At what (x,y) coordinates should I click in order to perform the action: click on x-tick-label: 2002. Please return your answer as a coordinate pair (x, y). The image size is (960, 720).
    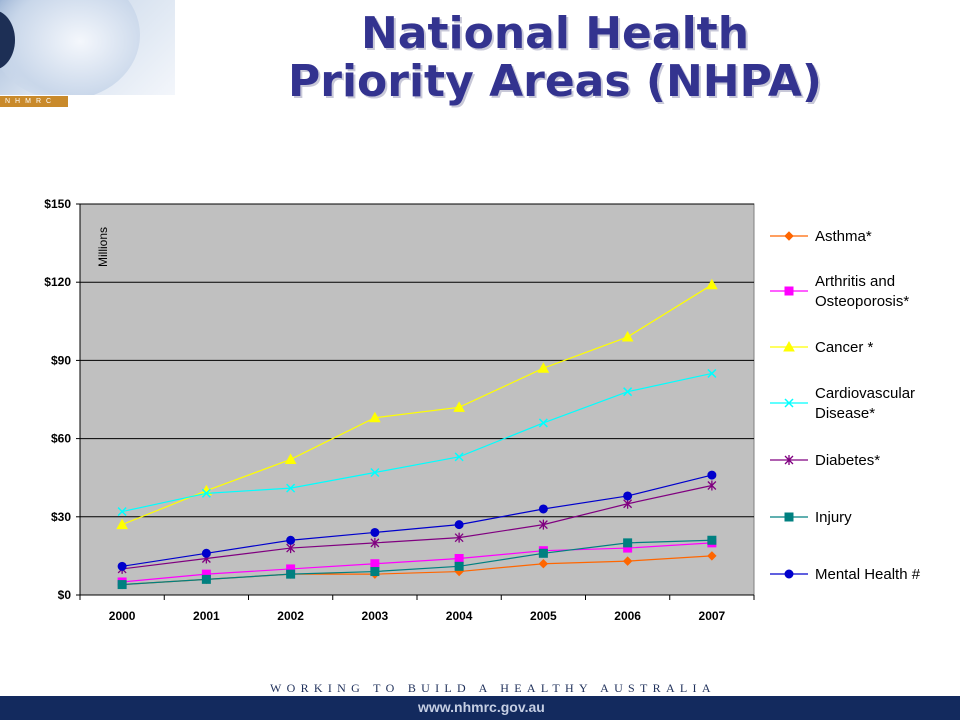
    Looking at the image, I should click on (290, 616).